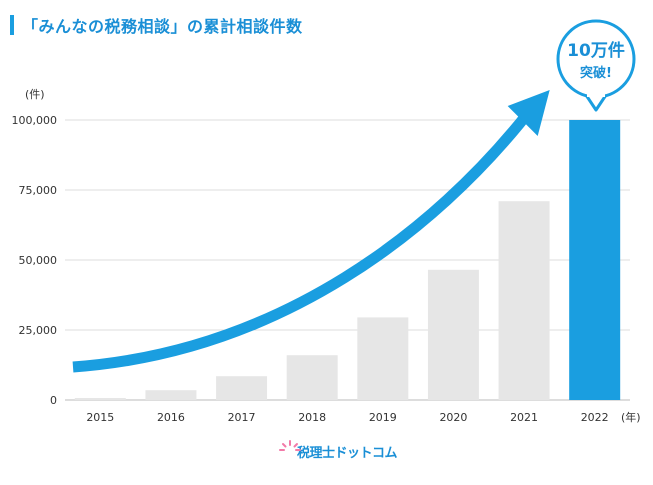  What do you see at coordinates (595, 417) in the screenshot?
I see `x-tick-label: 2022` at bounding box center [595, 417].